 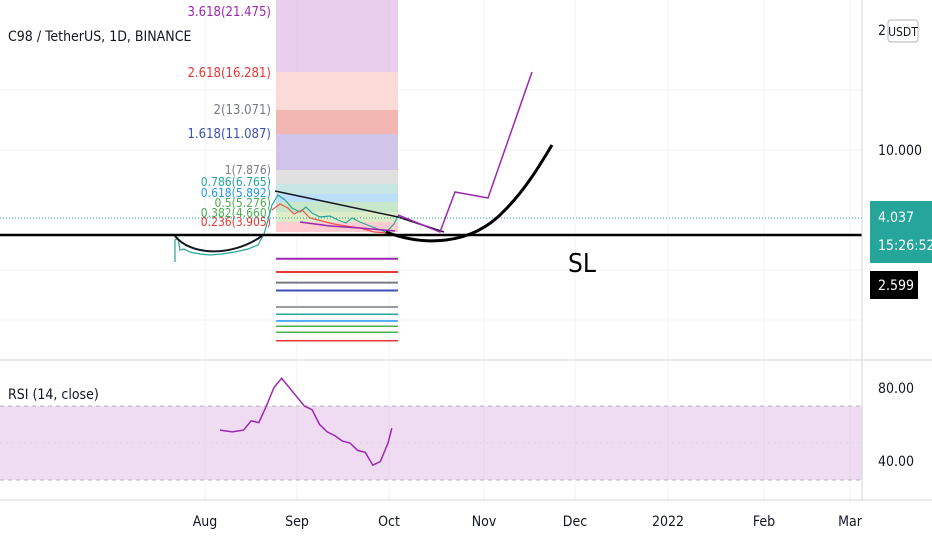 I want to click on fib-level-label: 0.786(6.765), so click(x=236, y=182).